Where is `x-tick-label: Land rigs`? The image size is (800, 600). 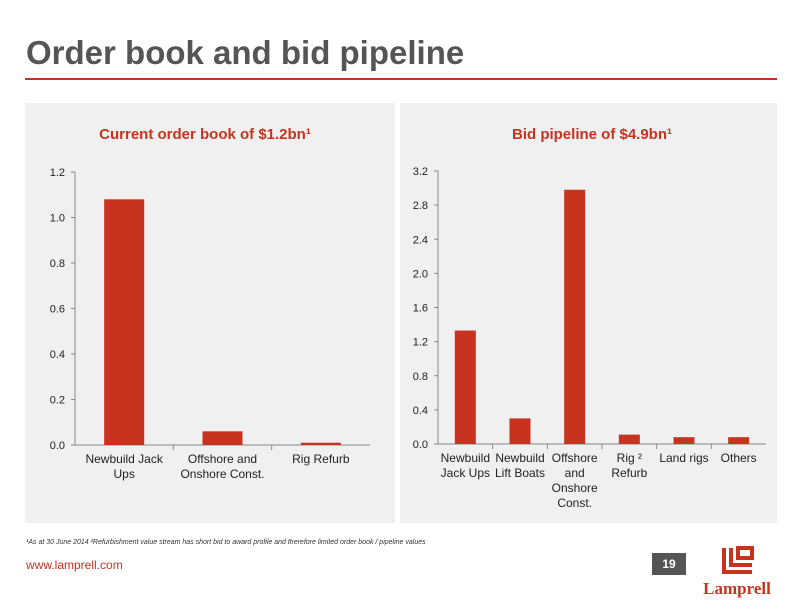 x-tick-label: Land rigs is located at coordinates (683, 458).